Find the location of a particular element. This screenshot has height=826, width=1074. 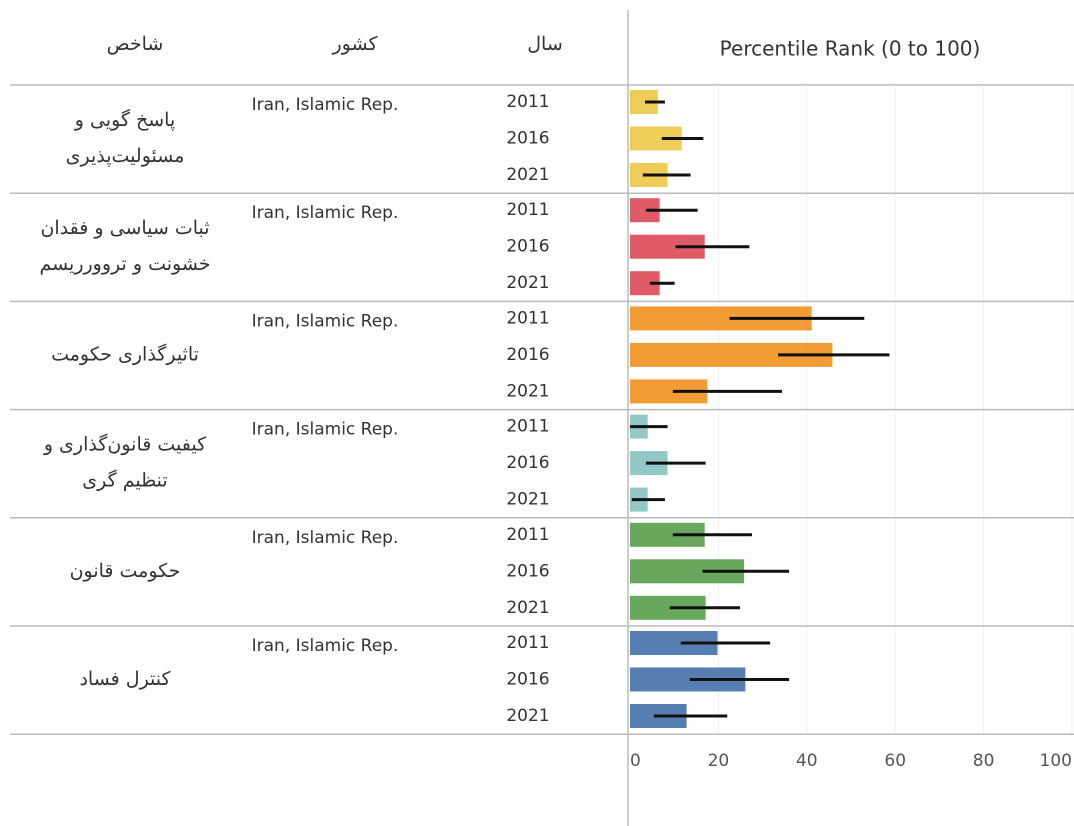

indicator-label: تاثیرگذاری حکومت is located at coordinates (125, 353).